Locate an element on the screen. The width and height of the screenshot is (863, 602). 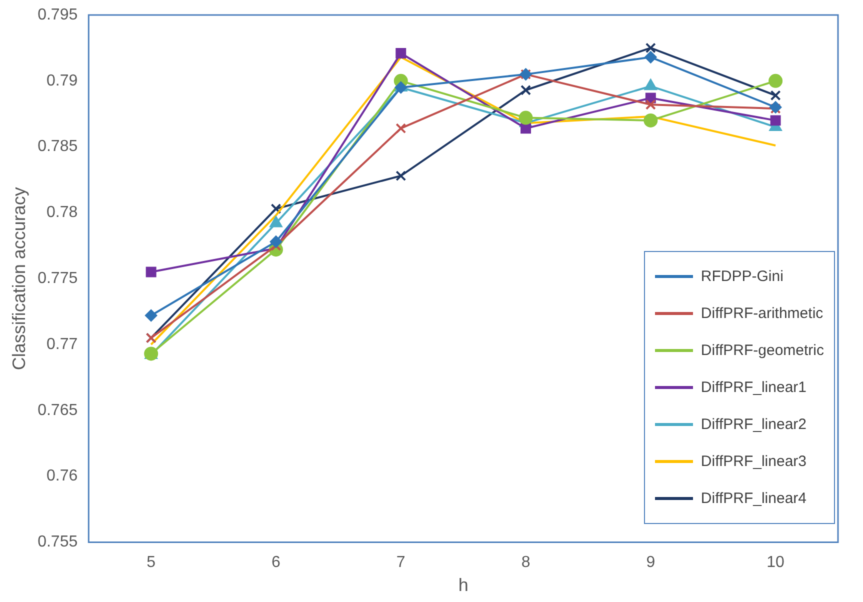
x-tick-label: 9 is located at coordinates (651, 563).